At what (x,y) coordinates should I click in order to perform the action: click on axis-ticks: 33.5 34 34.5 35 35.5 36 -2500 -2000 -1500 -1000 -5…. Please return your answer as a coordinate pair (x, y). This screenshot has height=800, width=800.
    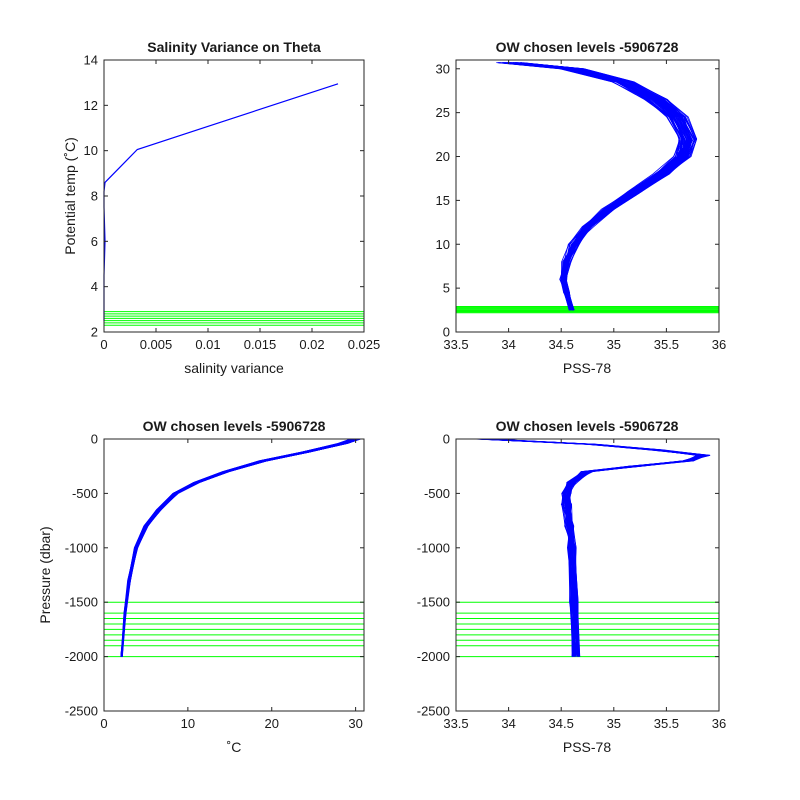
    Looking at the image, I should click on (571, 582).